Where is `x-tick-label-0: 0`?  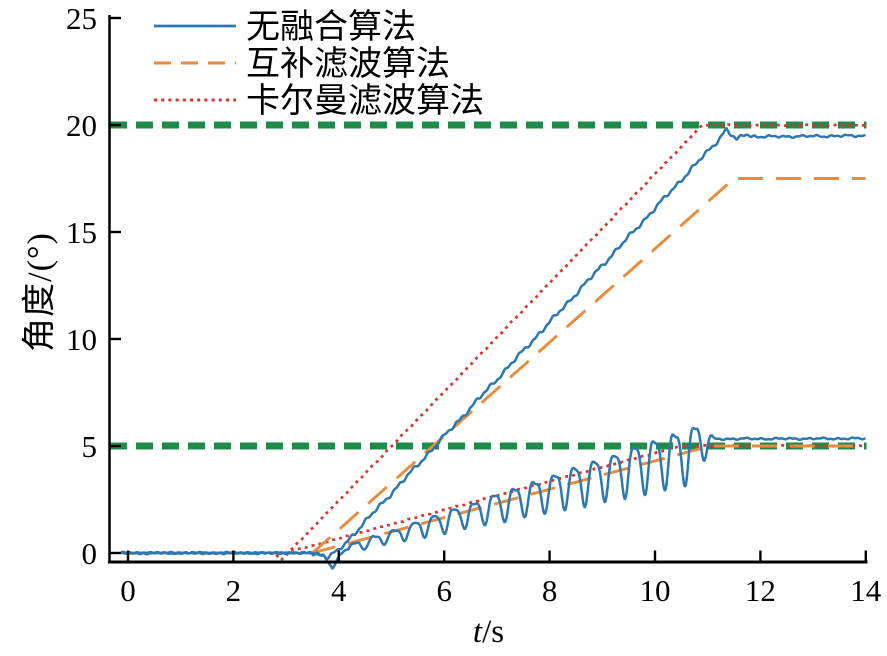 x-tick-label-0: 0 is located at coordinates (128, 590).